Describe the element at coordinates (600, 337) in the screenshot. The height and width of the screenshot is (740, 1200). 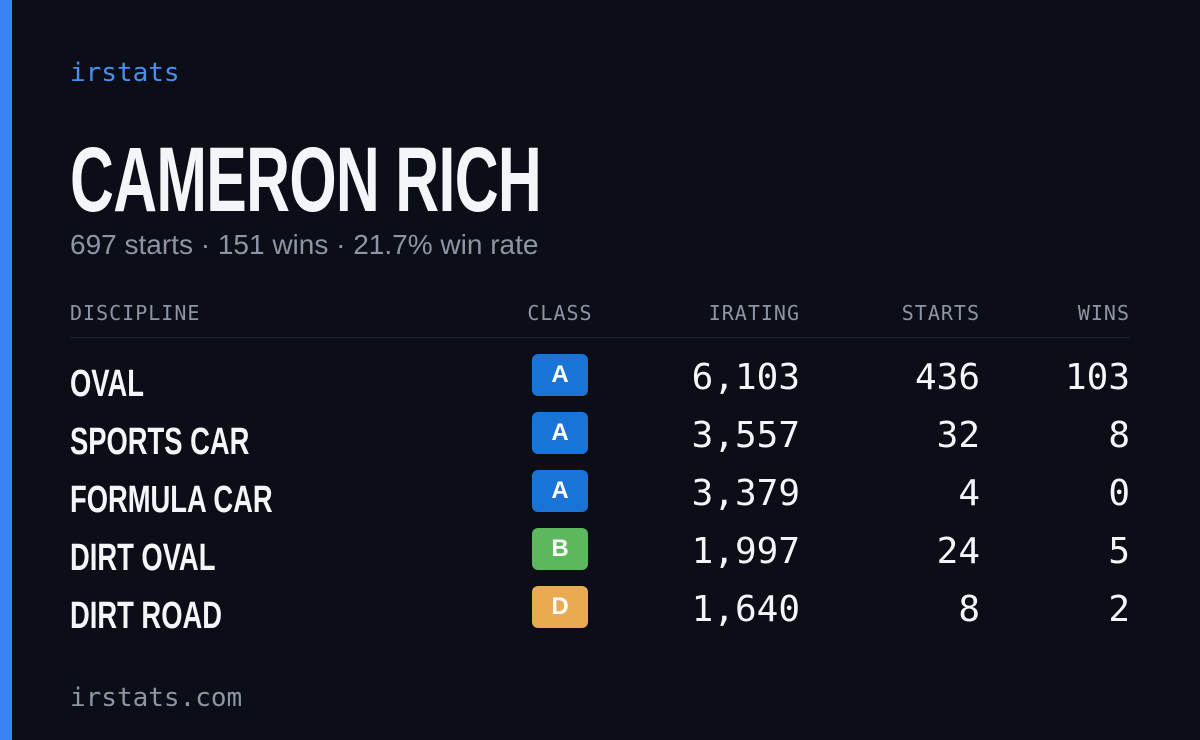
I see `header-rule` at that location.